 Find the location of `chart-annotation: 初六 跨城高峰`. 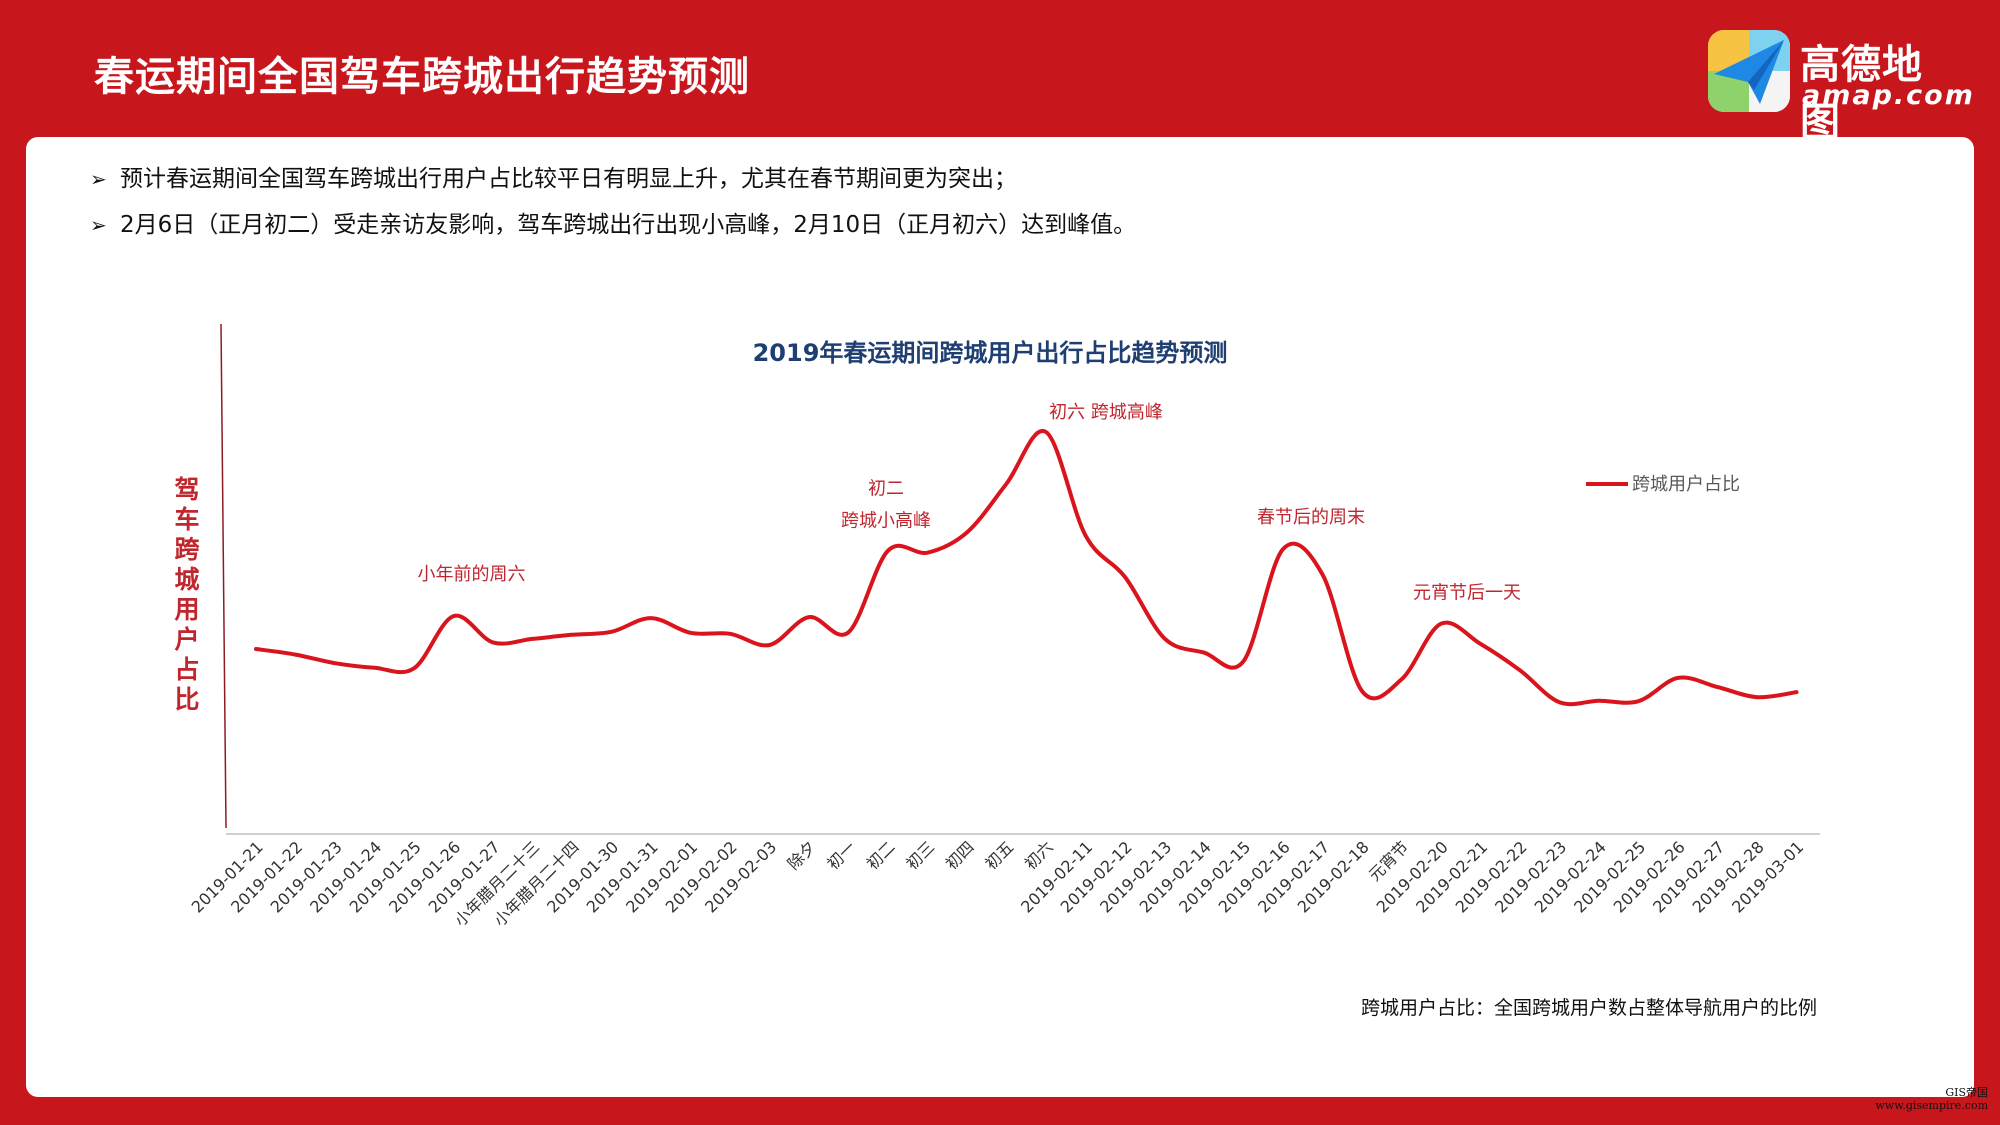

chart-annotation: 初六 跨城高峰 is located at coordinates (1106, 412).